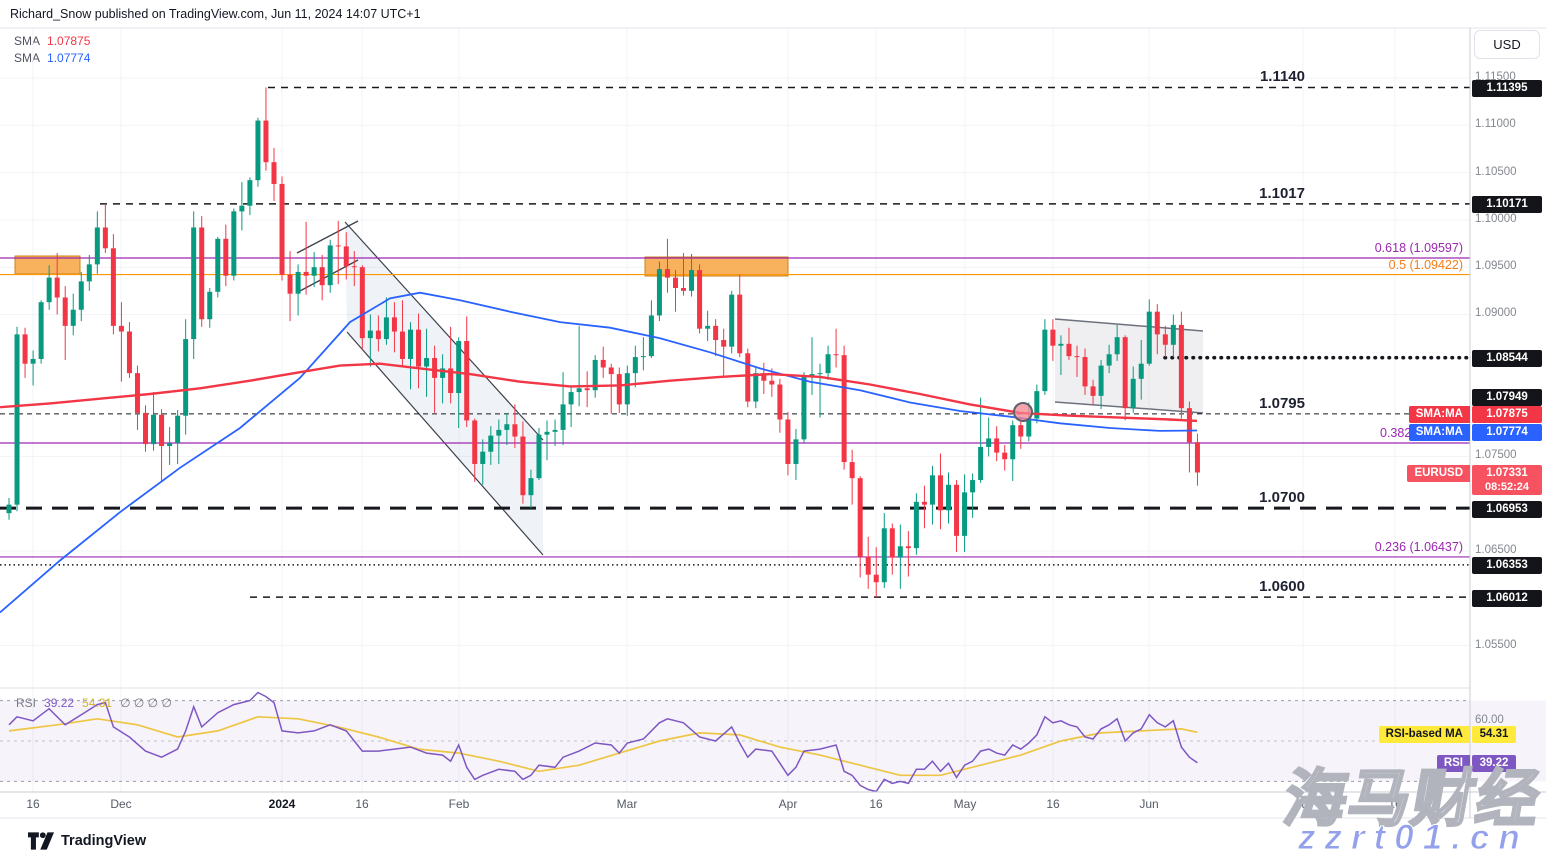 The width and height of the screenshot is (1546, 857). What do you see at coordinates (97, 703) in the screenshot?
I see `rsi-ma-legend-value: 54.31` at bounding box center [97, 703].